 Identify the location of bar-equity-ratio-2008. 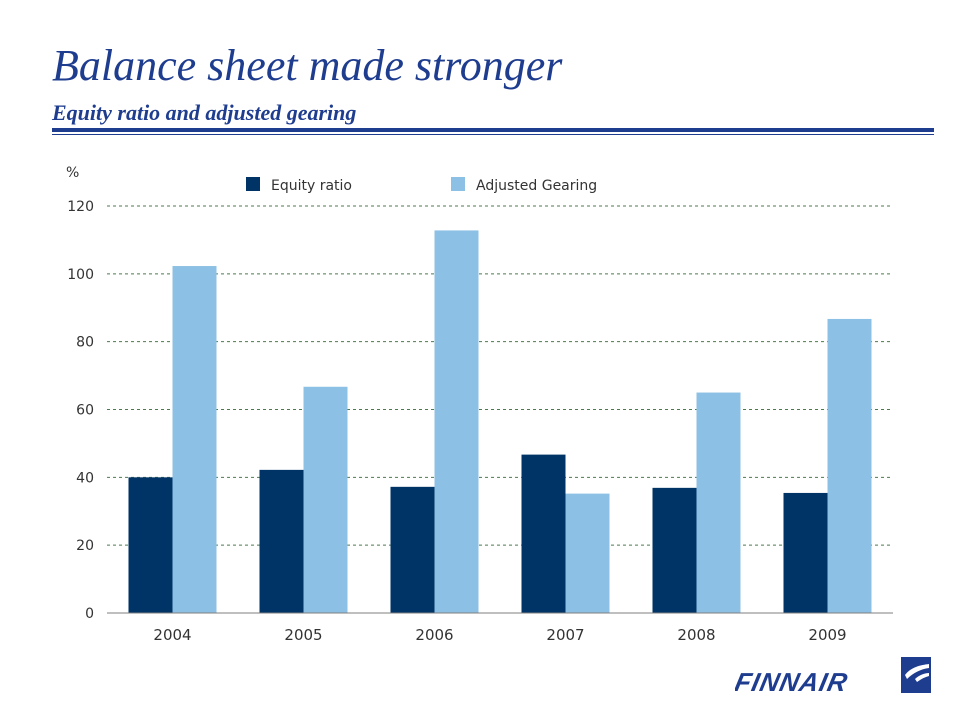
(674, 550).